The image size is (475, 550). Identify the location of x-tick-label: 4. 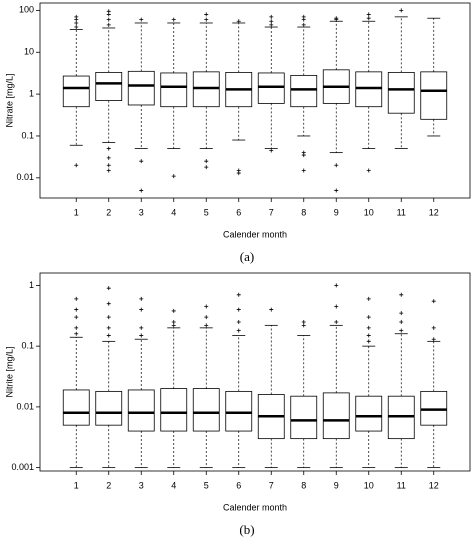
(173, 212).